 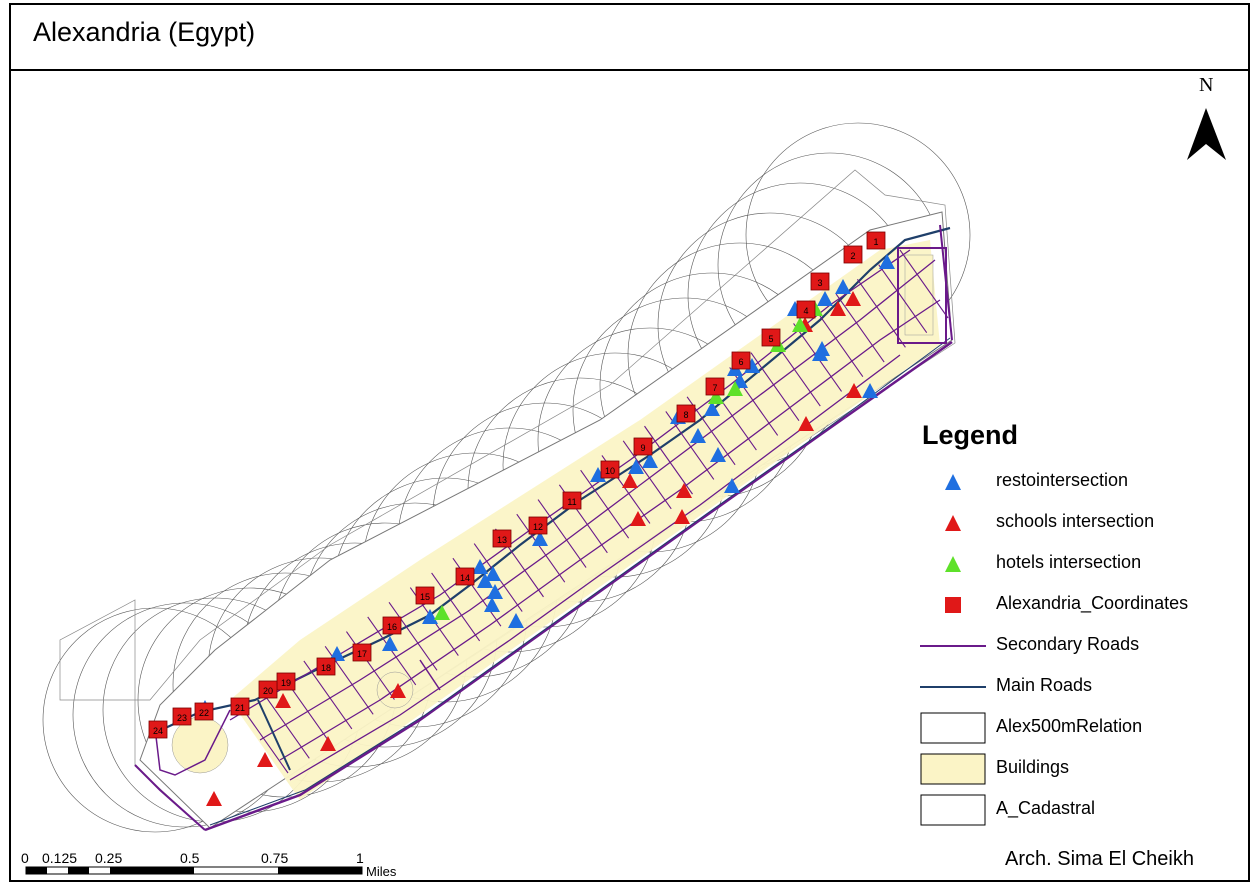 What do you see at coordinates (852, 256) in the screenshot?
I see `coordinate-marker-label: 2` at bounding box center [852, 256].